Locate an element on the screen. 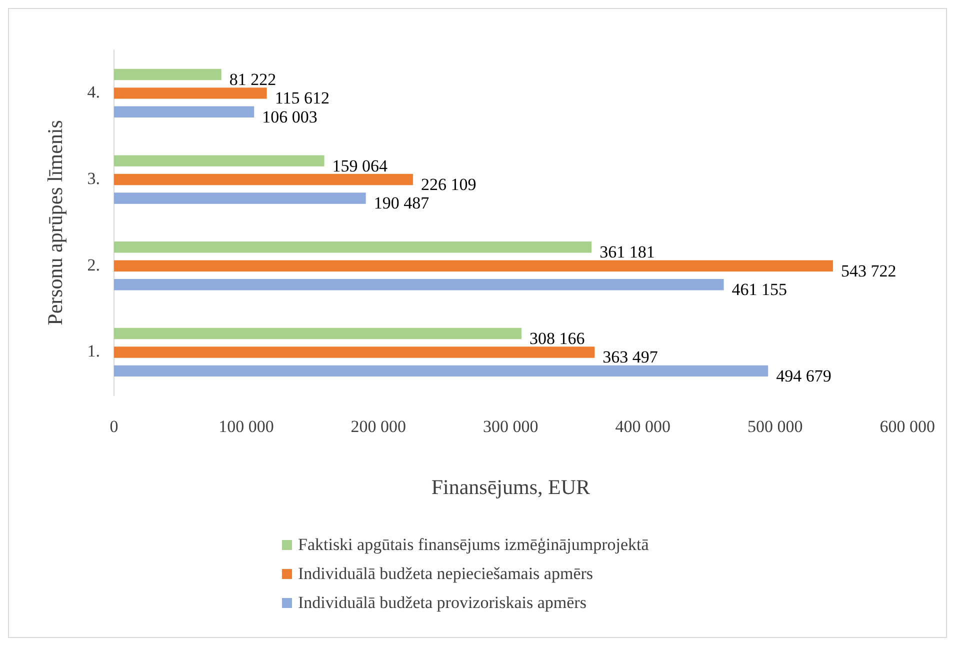 This screenshot has height=648, width=957. data-label: 543 722 is located at coordinates (868, 270).